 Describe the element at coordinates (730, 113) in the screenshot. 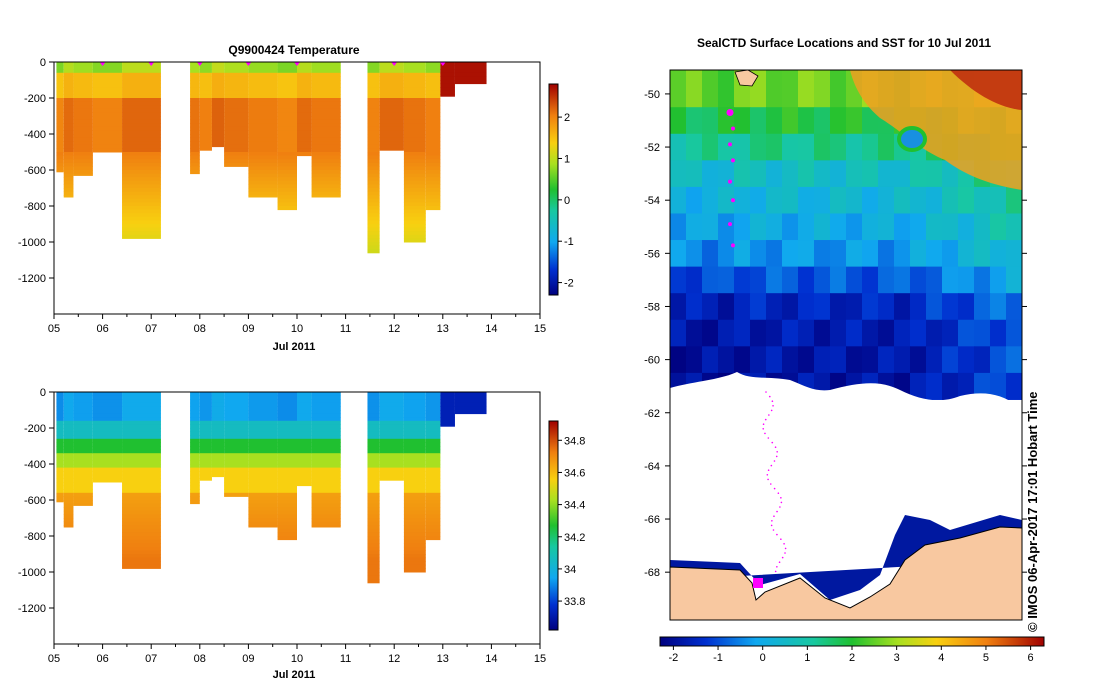

I see `track-point` at that location.